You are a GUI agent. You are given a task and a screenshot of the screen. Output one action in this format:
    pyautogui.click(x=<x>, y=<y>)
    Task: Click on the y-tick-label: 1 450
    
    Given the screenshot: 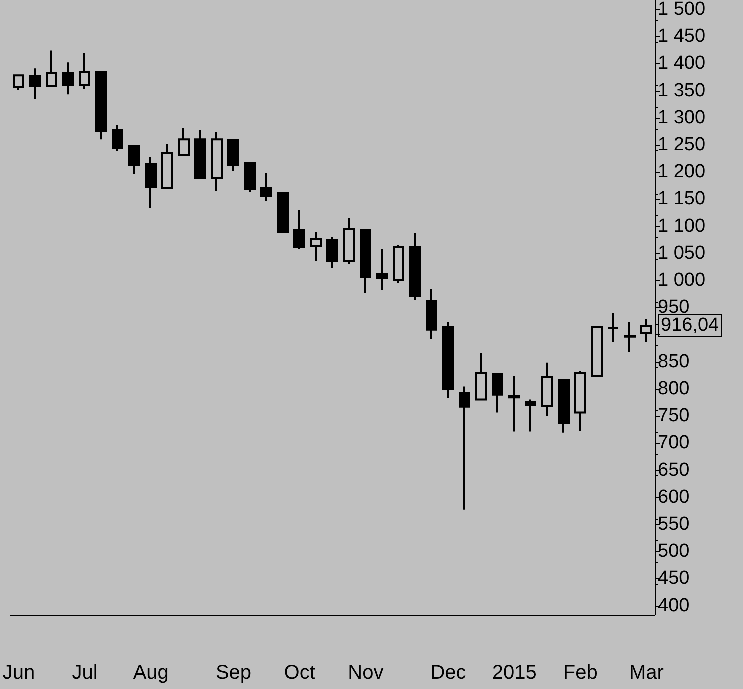 What is the action you would take?
    pyautogui.click(x=682, y=37)
    